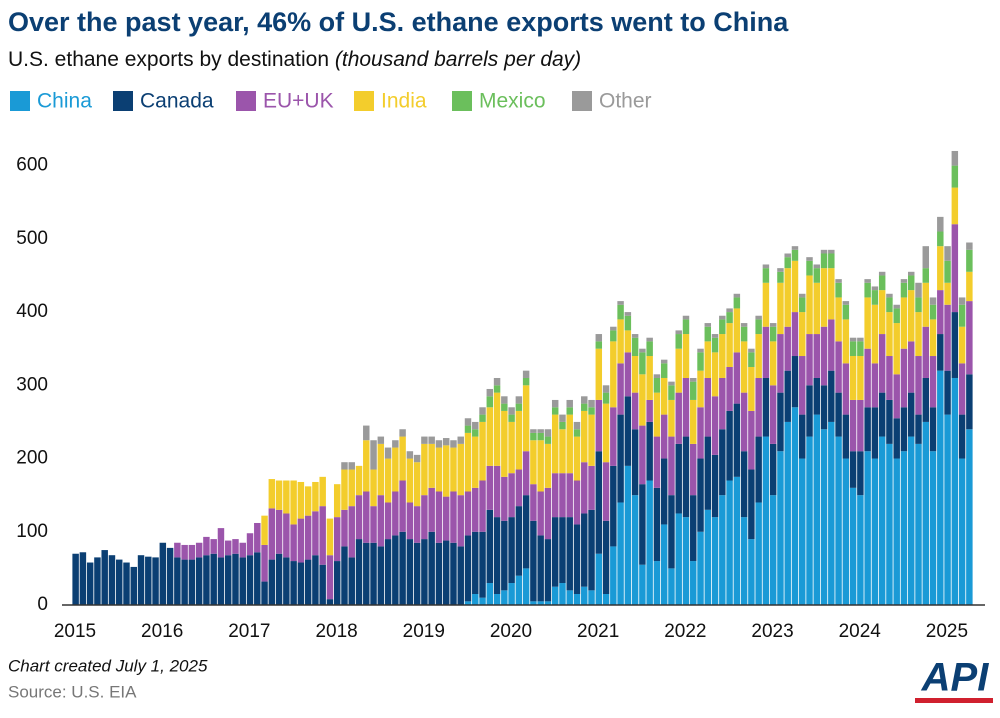  I want to click on y-tick-label: 600, so click(32, 165).